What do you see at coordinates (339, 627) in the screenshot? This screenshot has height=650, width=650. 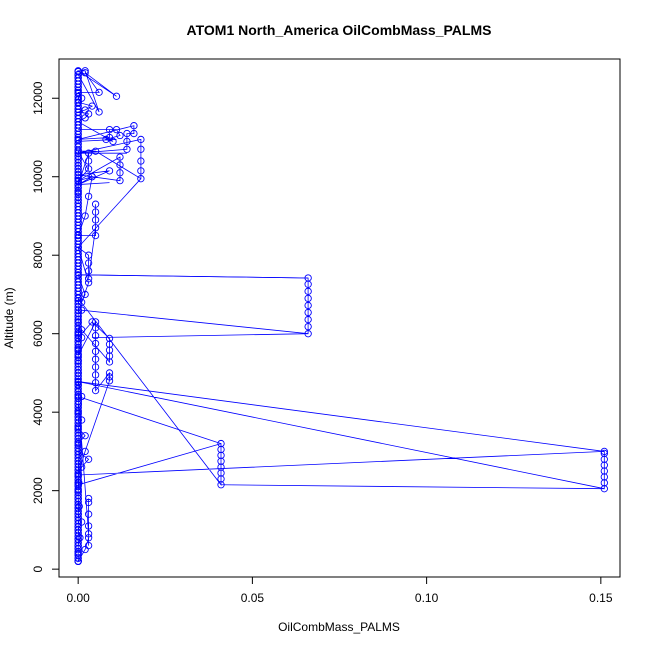 I see `x-axis-label: OilCombMass_PALMS` at bounding box center [339, 627].